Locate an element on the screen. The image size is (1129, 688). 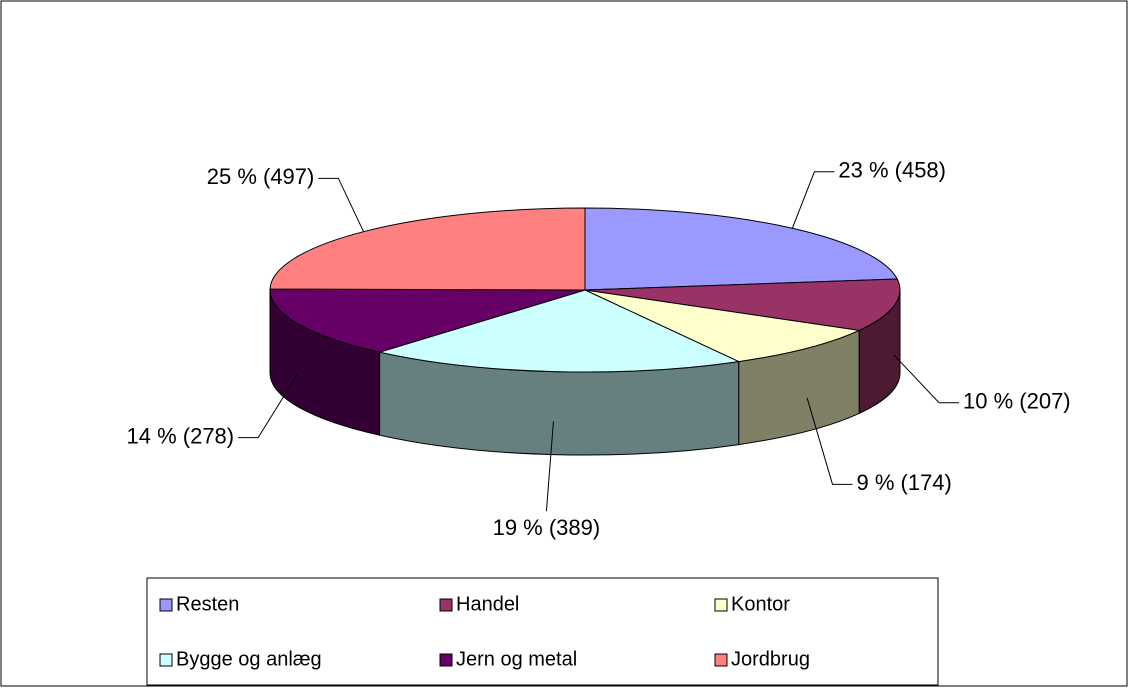
legend-label: Bygge og anlæg is located at coordinates (249, 659).